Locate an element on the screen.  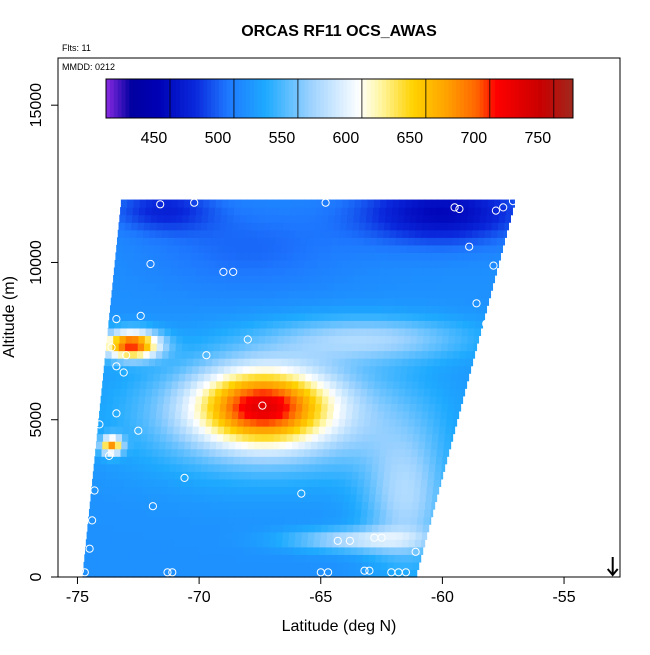
sample-point is located at coordinates (184, 477).